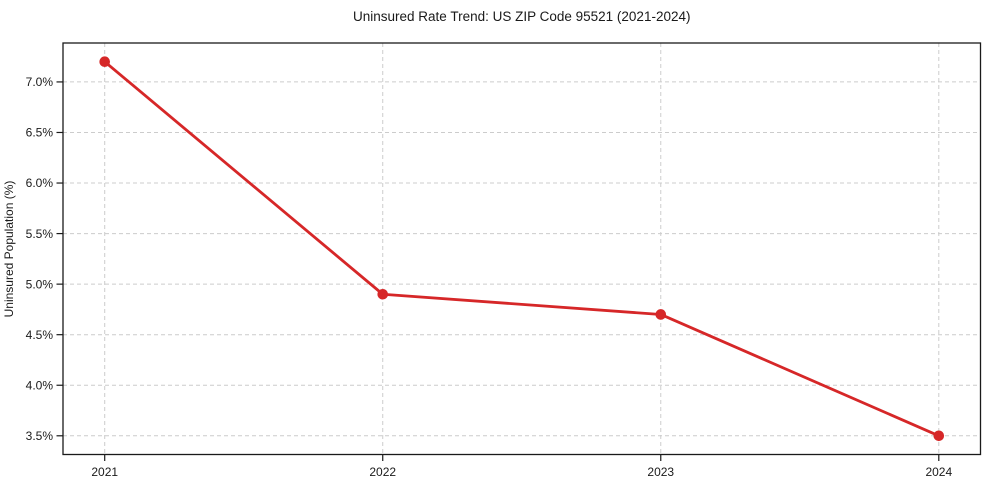  Describe the element at coordinates (939, 436) in the screenshot. I see `data-point-2024` at that location.